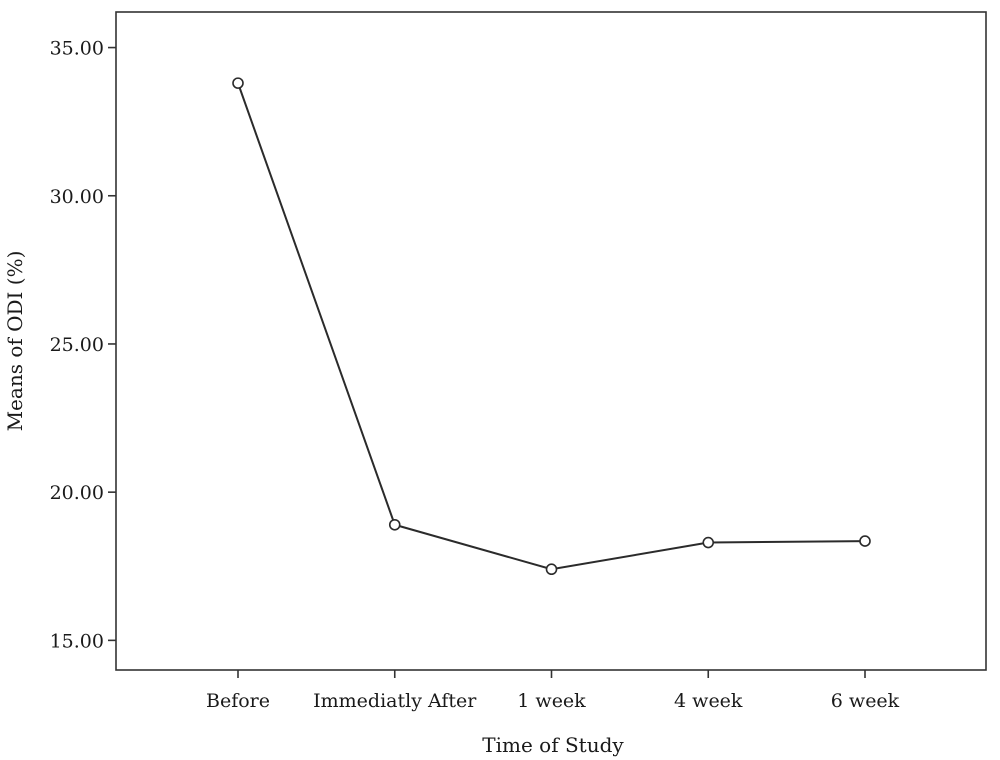 Image resolution: width=1000 pixels, height=760 pixels. What do you see at coordinates (551, 701) in the screenshot?
I see `x-tick-label: 1 week` at bounding box center [551, 701].